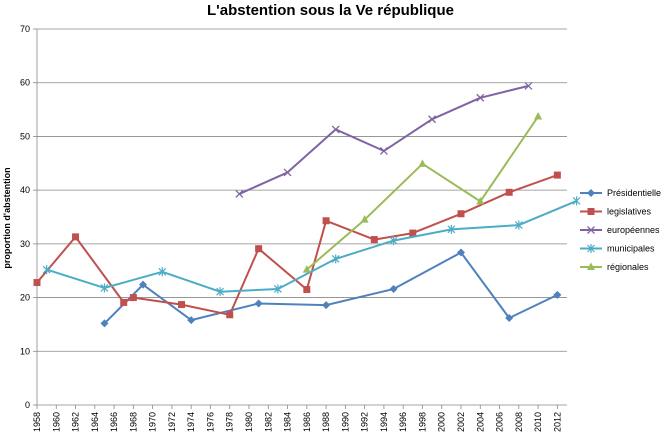  What do you see at coordinates (307, 422) in the screenshot?
I see `x-tick-label: 1986` at bounding box center [307, 422].